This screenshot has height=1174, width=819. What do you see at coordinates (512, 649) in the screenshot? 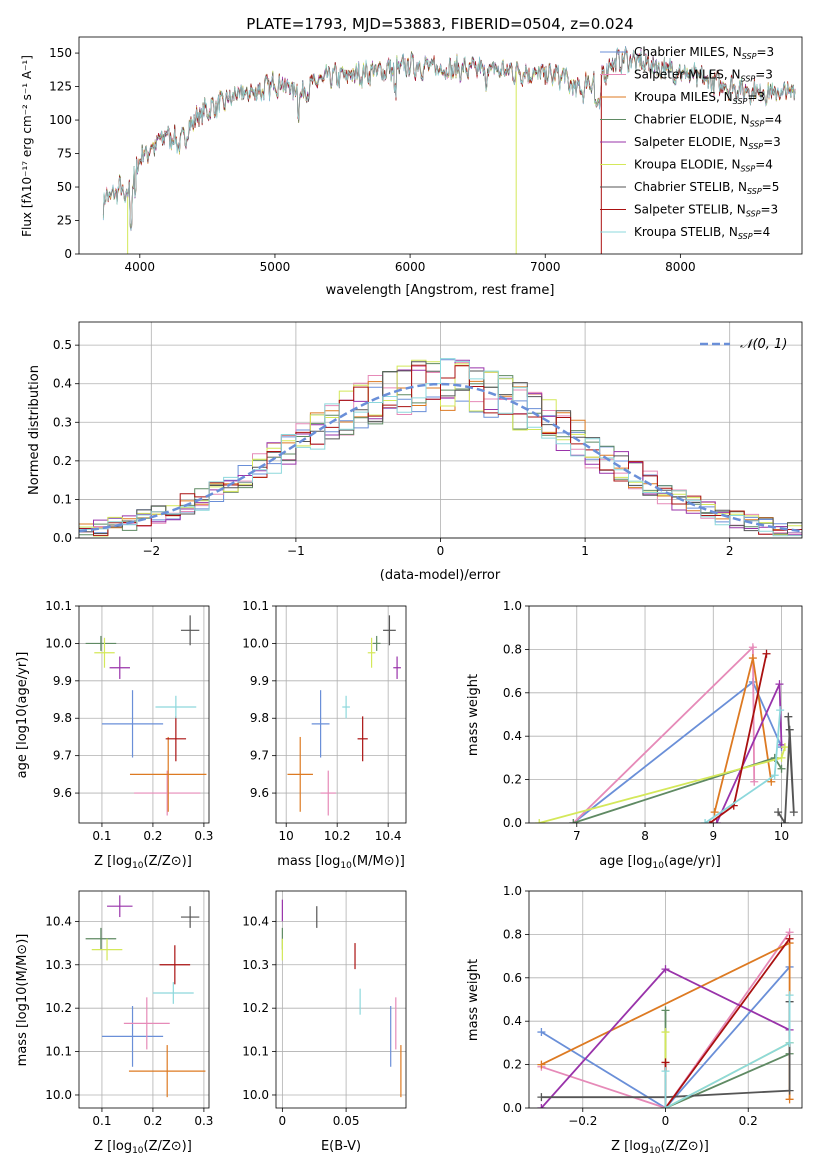
I see `weight_vs_age-ytick-label: 0.8` at bounding box center [512, 649].